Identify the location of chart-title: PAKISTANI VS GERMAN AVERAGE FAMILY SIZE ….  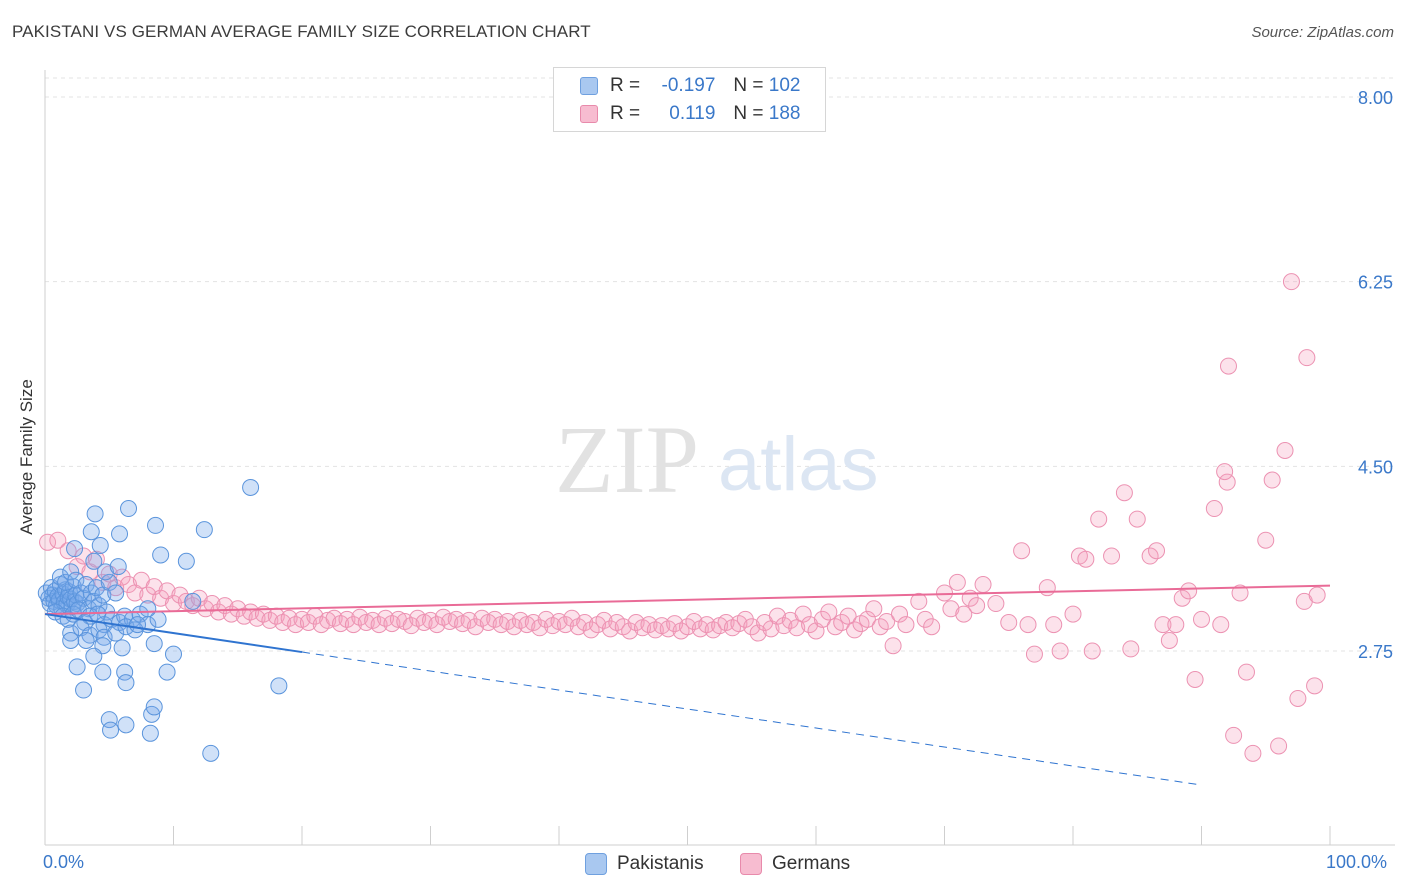
(301, 31).